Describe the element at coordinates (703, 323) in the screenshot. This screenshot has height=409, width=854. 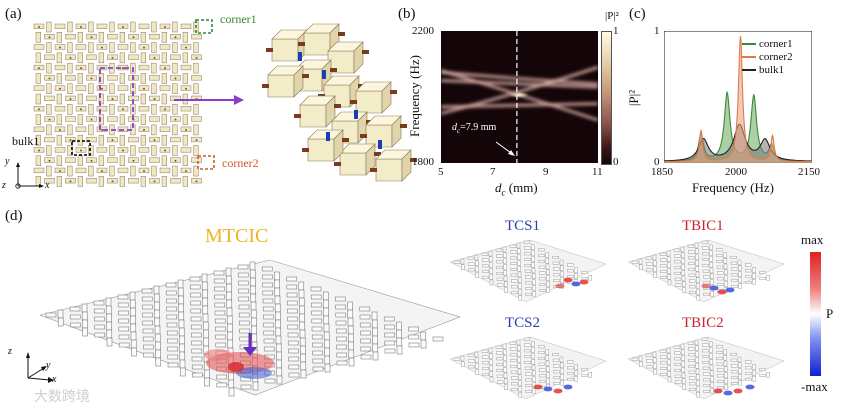
I see `tbic2-title: TBIC2` at that location.